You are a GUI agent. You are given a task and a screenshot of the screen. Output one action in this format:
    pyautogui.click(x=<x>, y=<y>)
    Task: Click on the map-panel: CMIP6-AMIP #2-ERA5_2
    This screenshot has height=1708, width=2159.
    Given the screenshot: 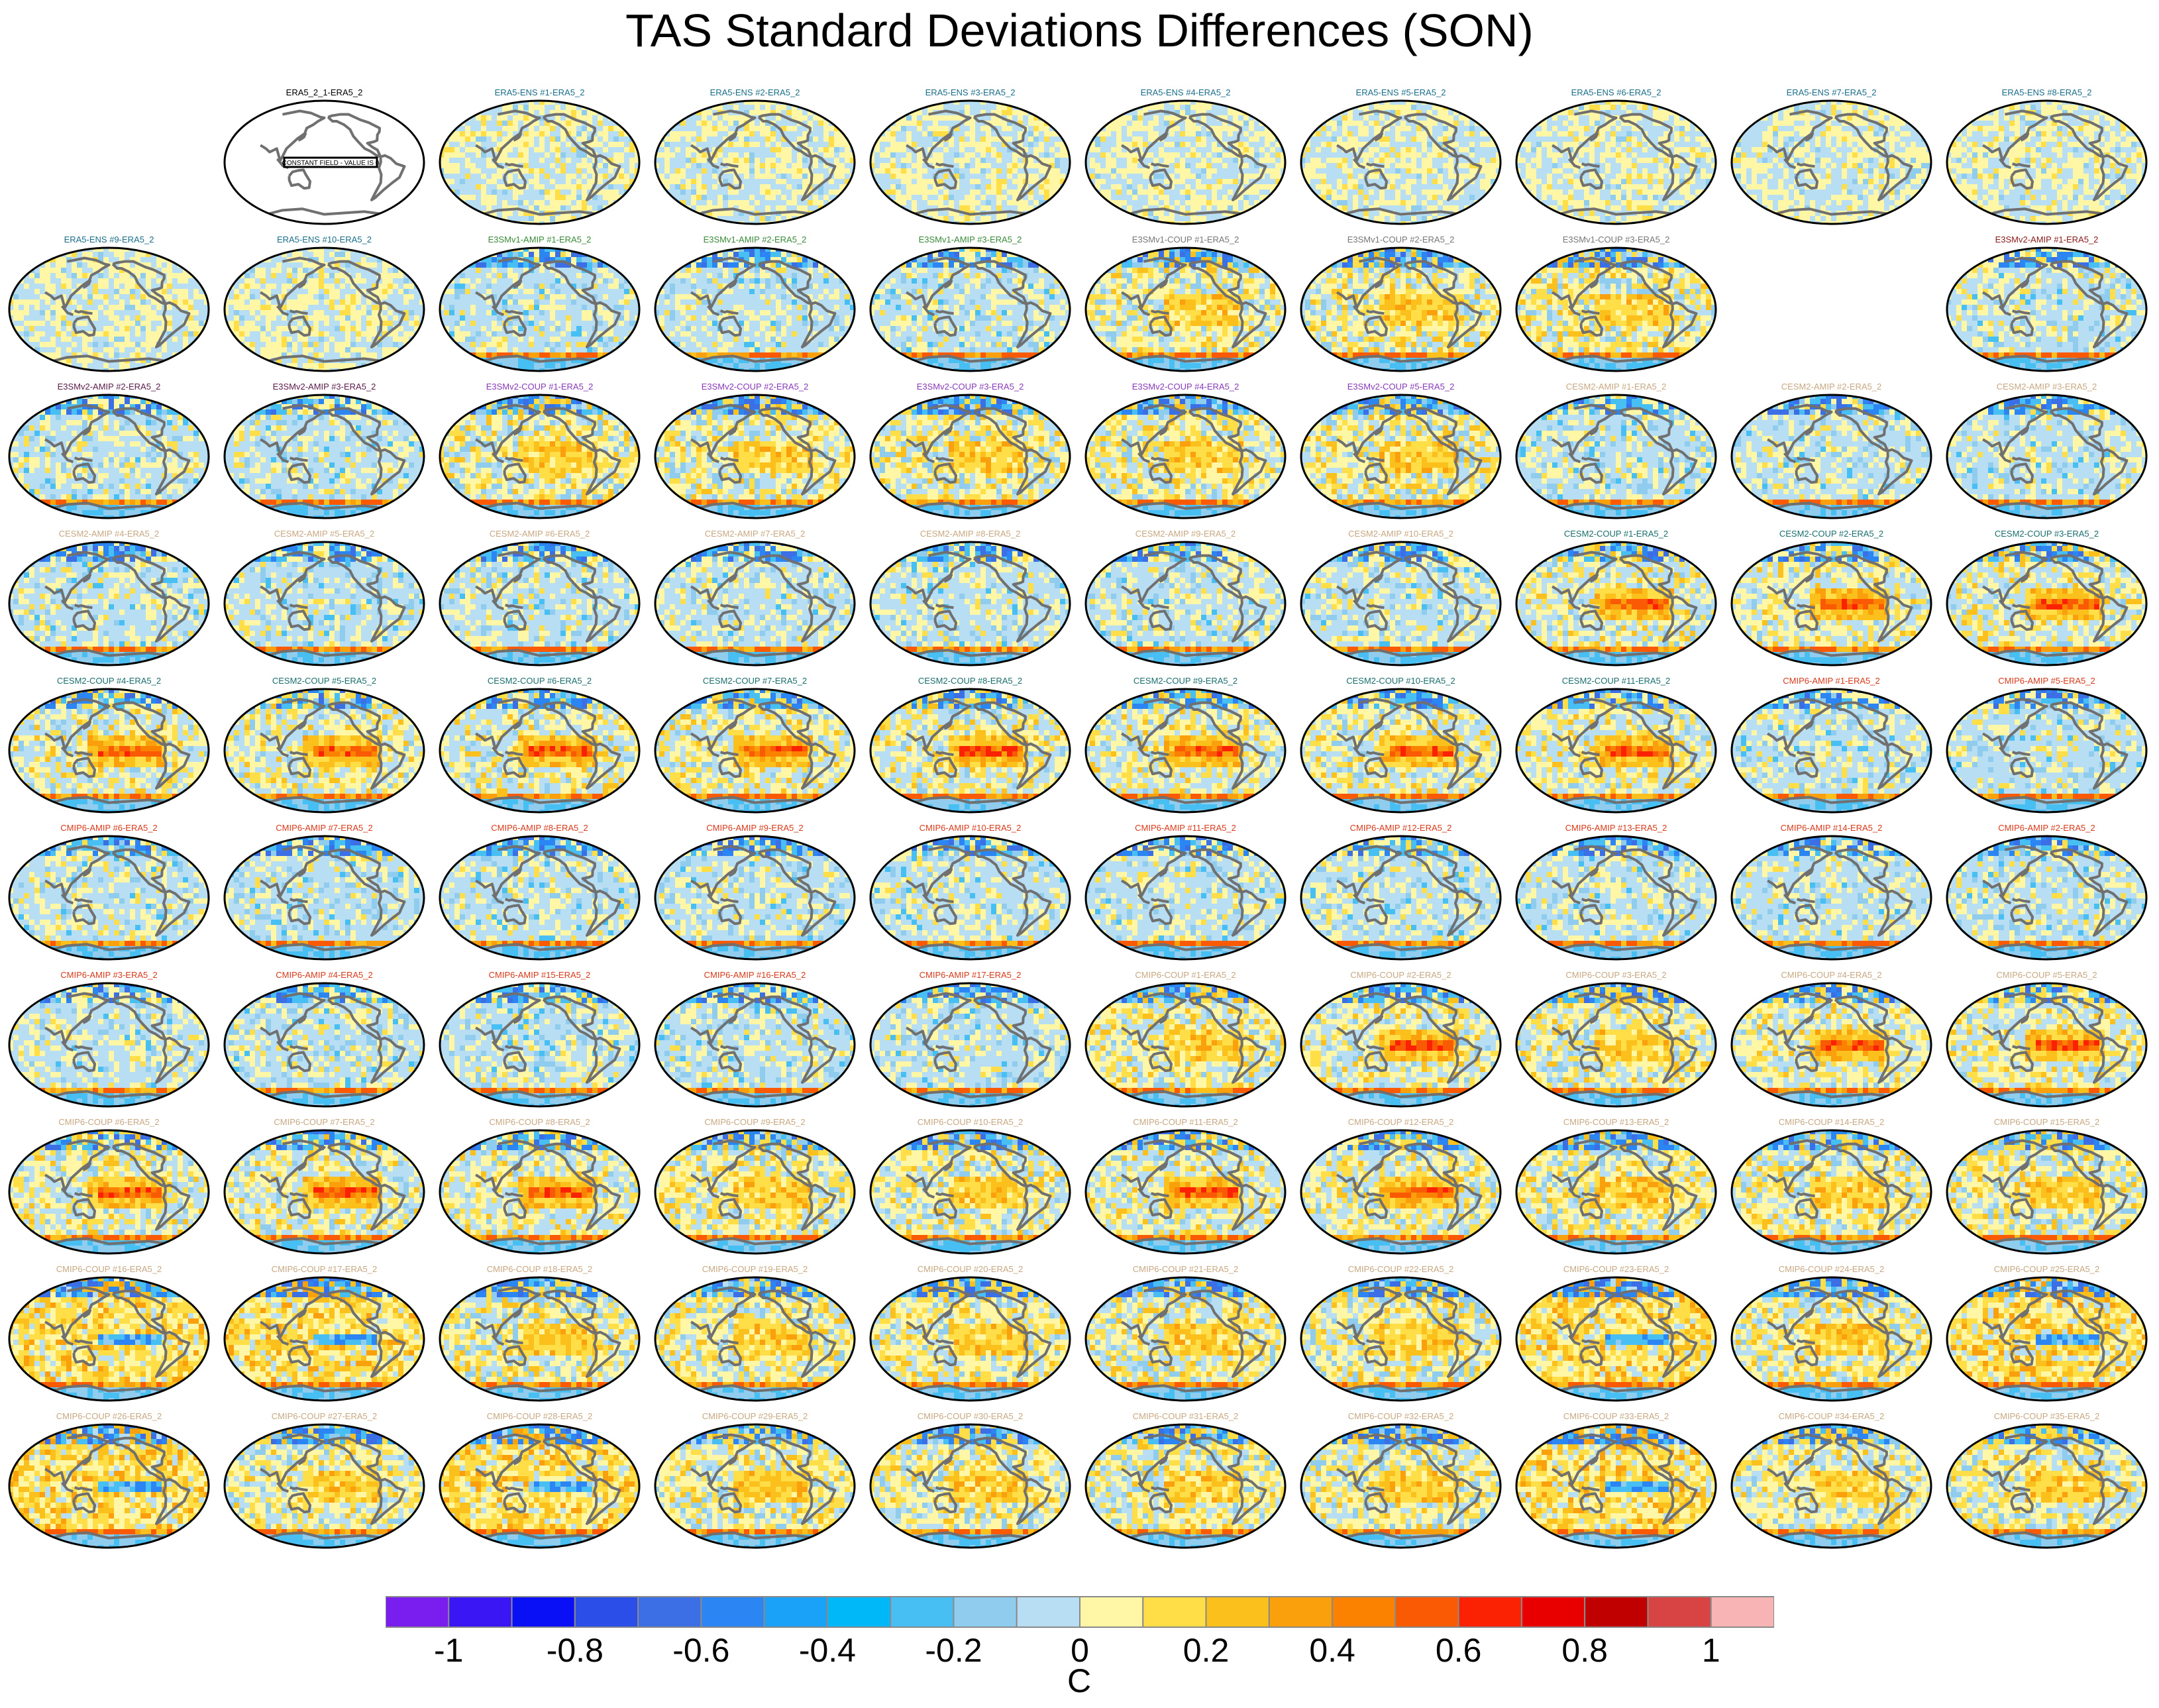 What is the action you would take?
    pyautogui.click(x=2047, y=893)
    